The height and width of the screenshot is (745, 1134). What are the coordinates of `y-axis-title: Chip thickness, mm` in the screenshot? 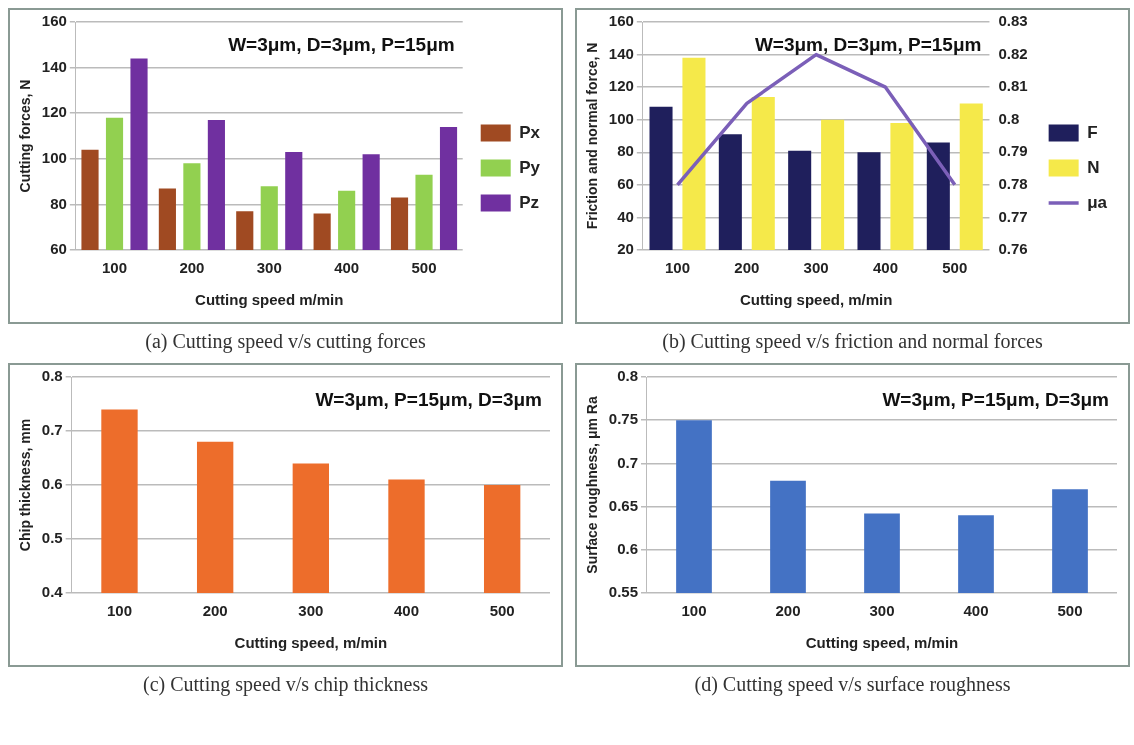 It's located at (25, 485).